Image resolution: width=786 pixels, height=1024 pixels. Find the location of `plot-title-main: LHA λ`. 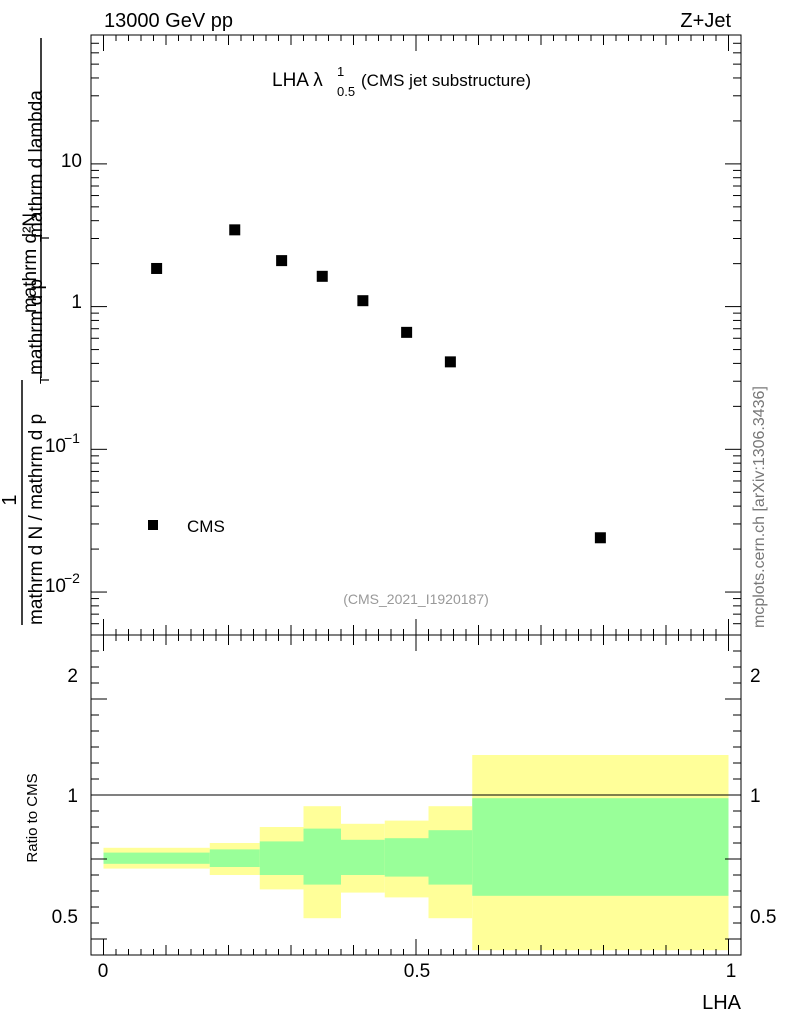

plot-title-main: LHA λ is located at coordinates (297, 80).